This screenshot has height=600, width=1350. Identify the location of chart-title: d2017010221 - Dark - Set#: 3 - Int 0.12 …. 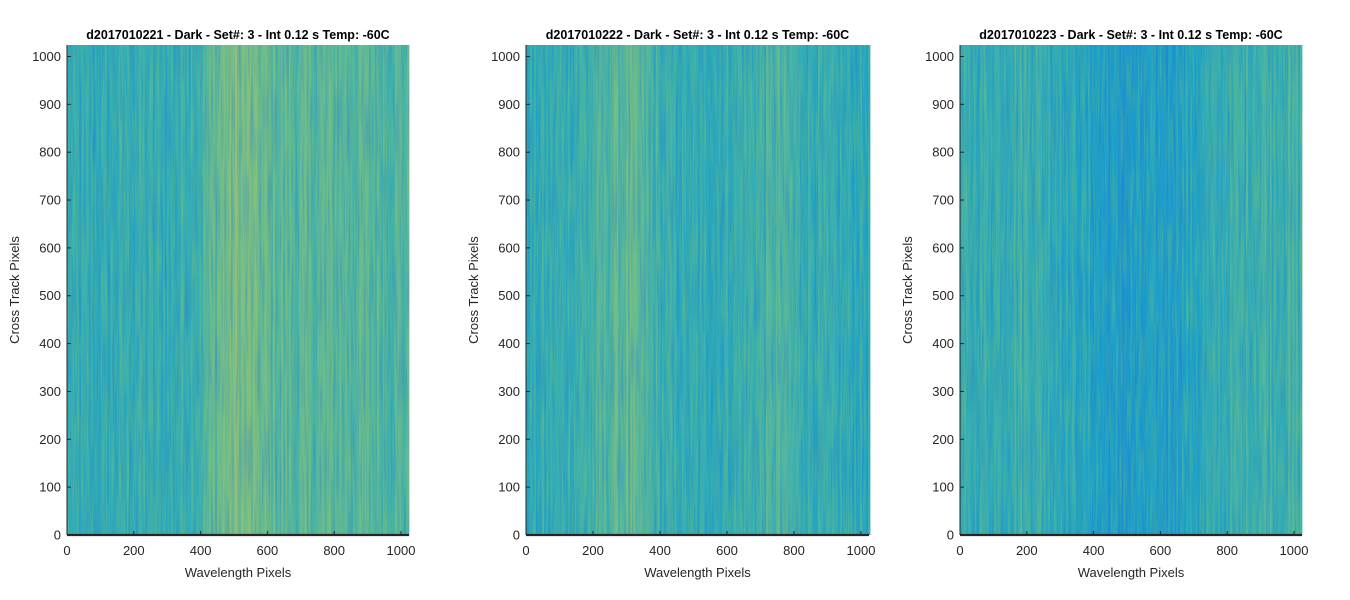
(237, 35).